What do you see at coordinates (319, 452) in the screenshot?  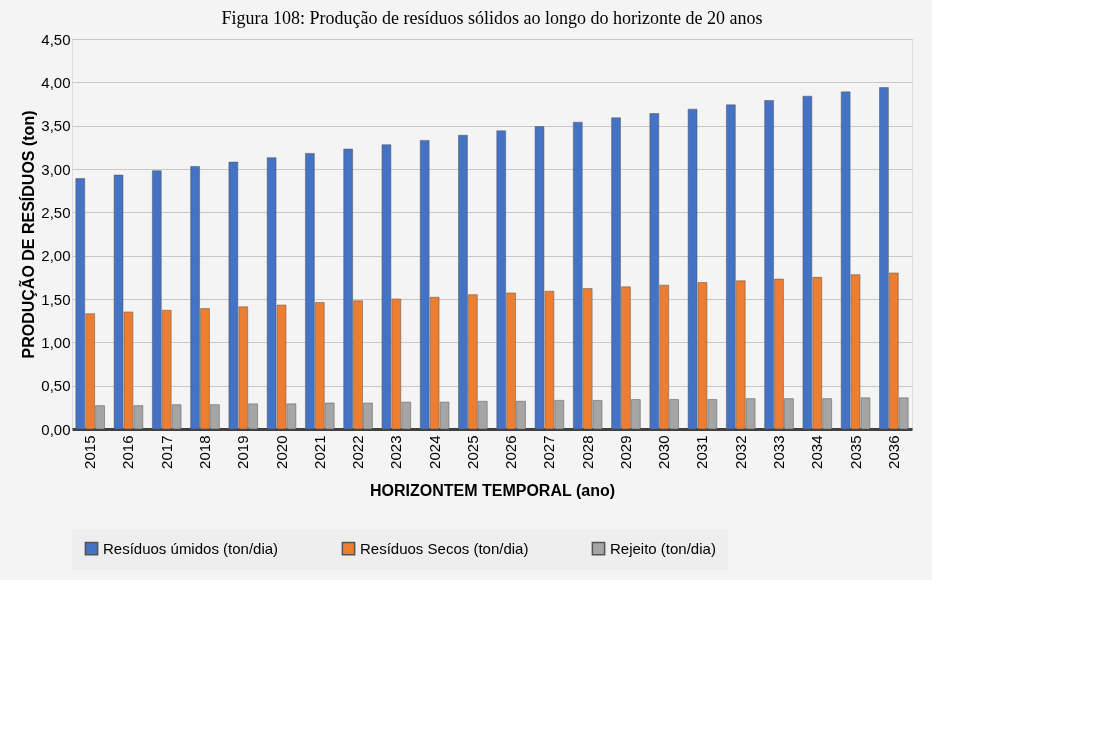 I see `x-tick-label: 2021` at bounding box center [319, 452].